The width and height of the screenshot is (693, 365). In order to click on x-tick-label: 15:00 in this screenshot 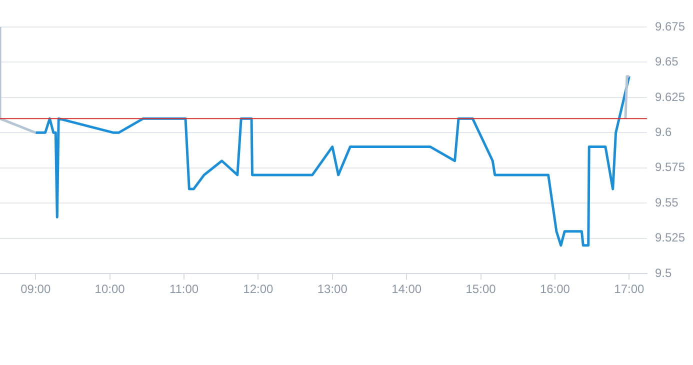, I will do `click(481, 289)`.